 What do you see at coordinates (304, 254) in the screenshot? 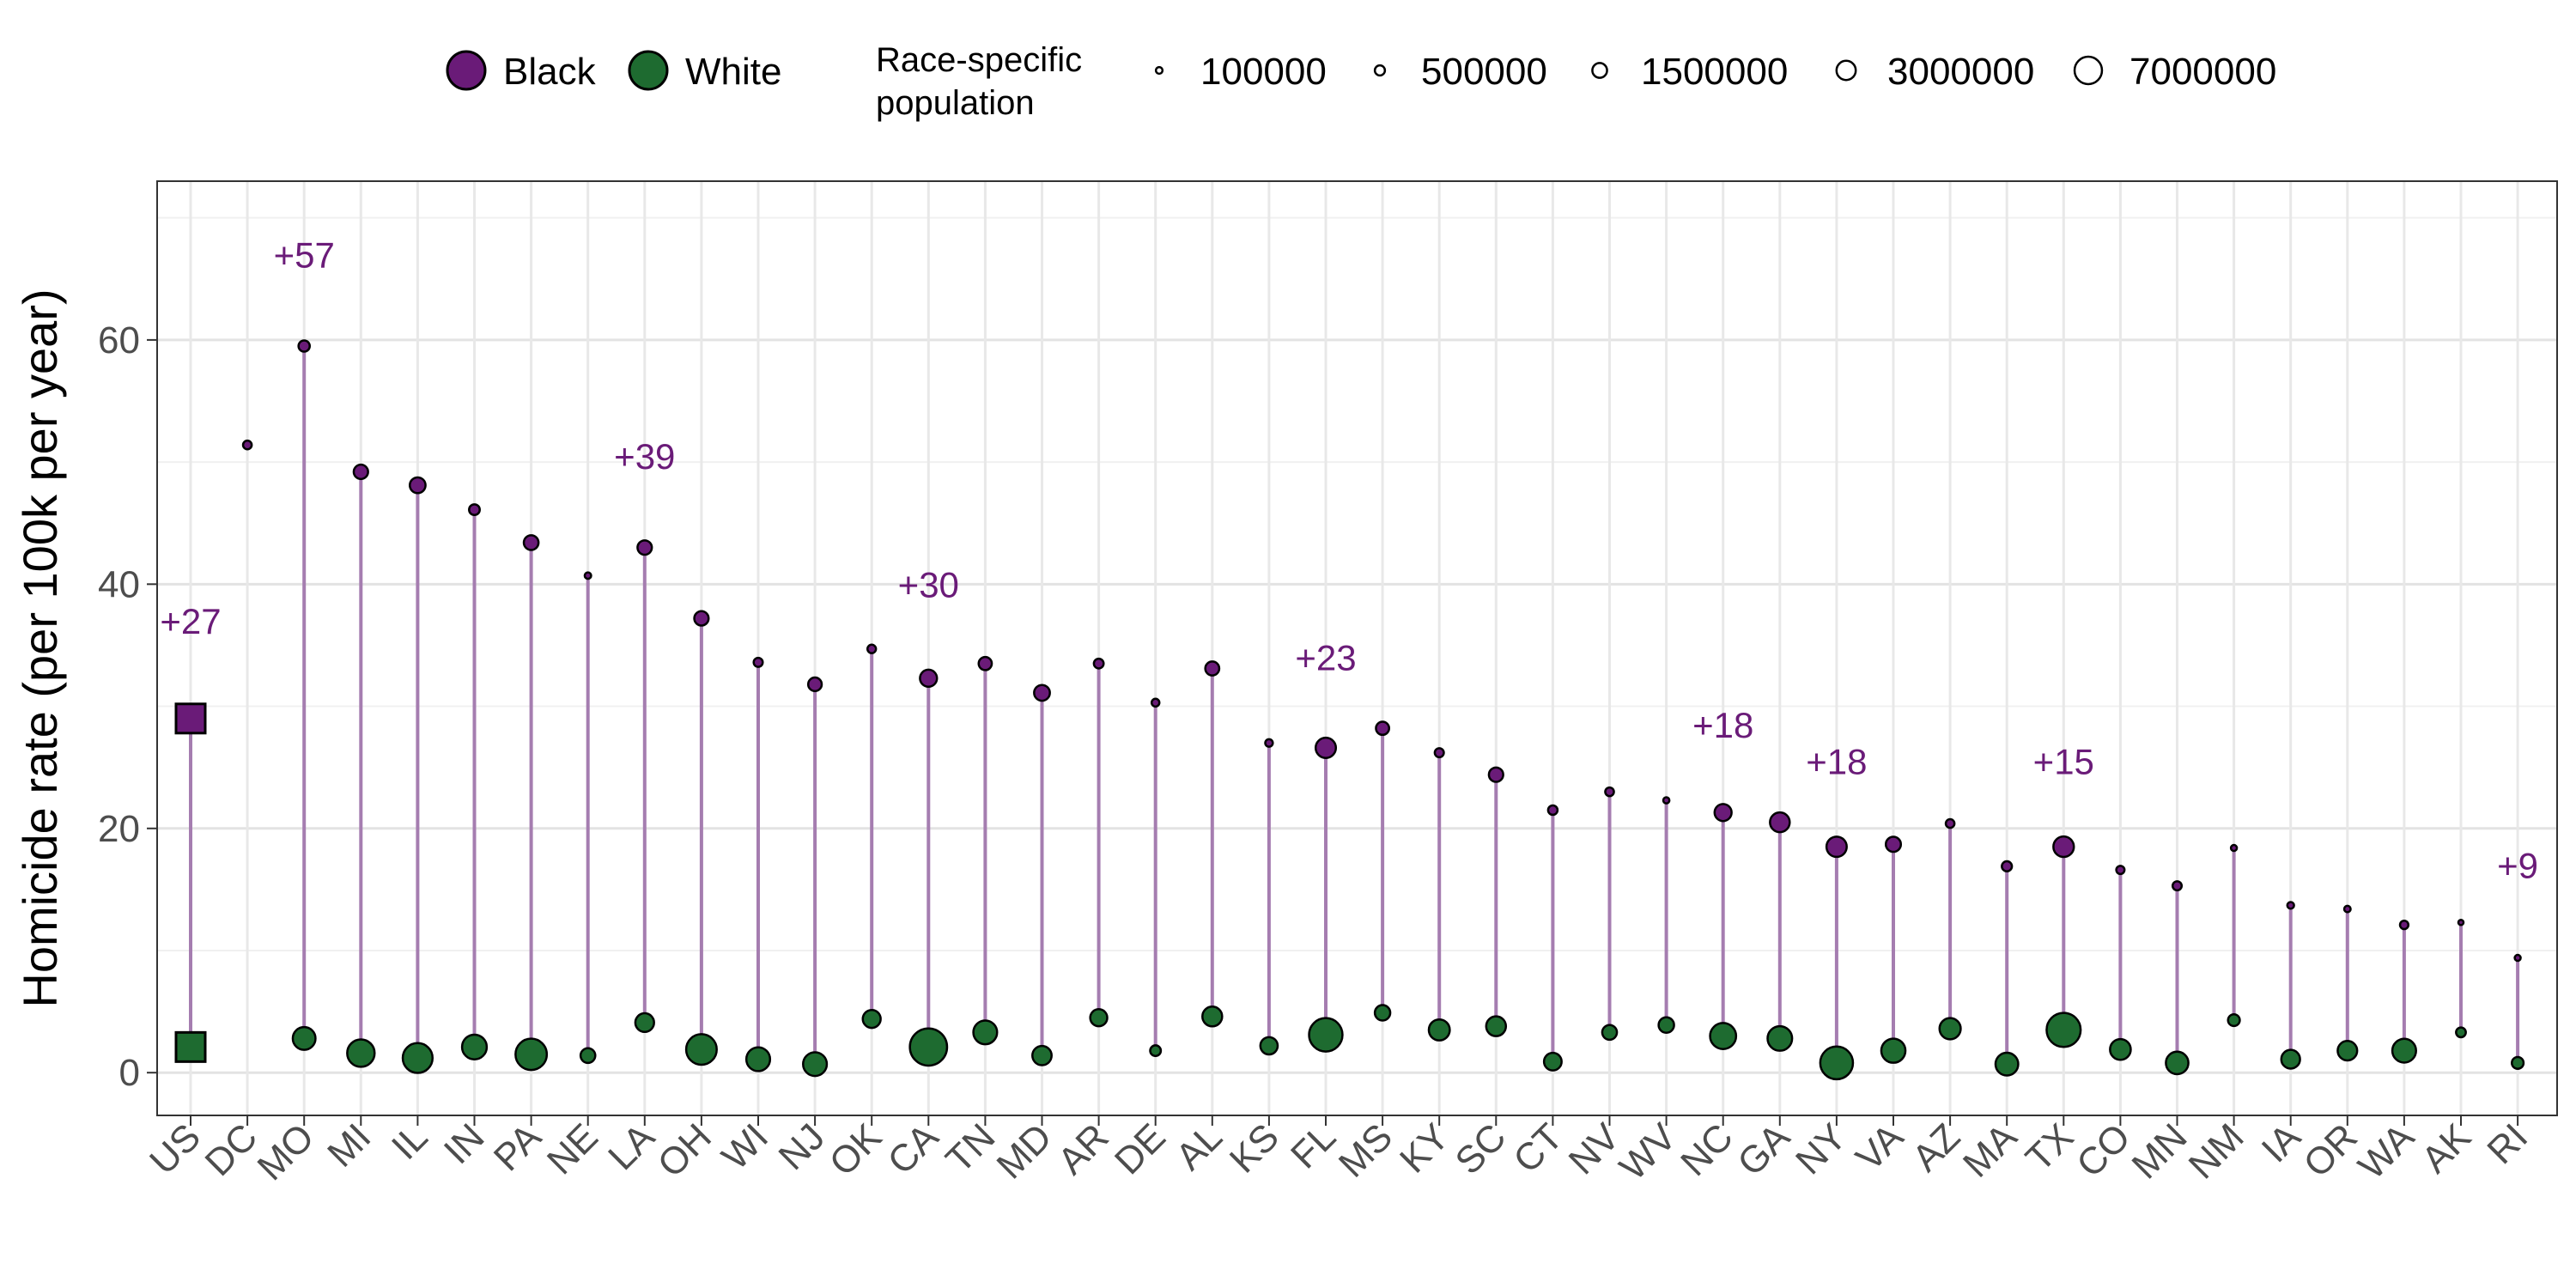
I see `difference-annotation: +57` at bounding box center [304, 254].